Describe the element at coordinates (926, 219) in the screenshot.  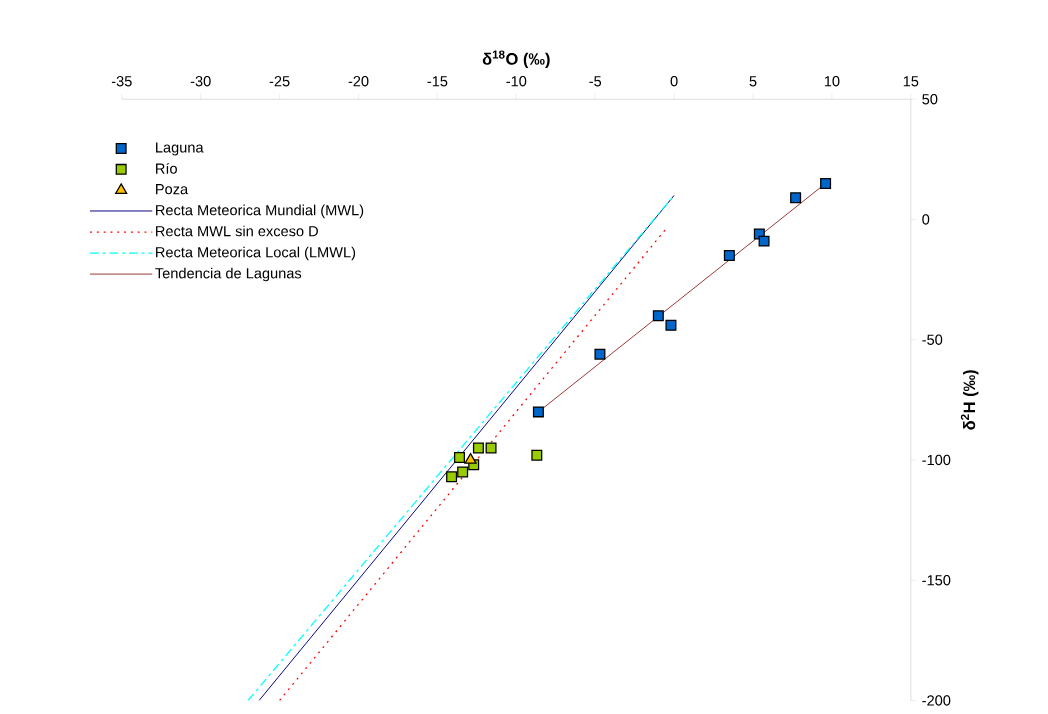
I see `y-tick-label: 0` at that location.